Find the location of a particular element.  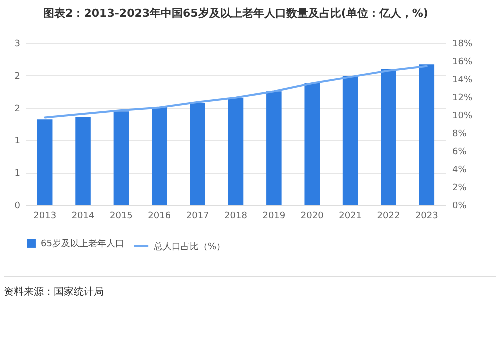

y2-tick-label: 4% is located at coordinates (460, 171).